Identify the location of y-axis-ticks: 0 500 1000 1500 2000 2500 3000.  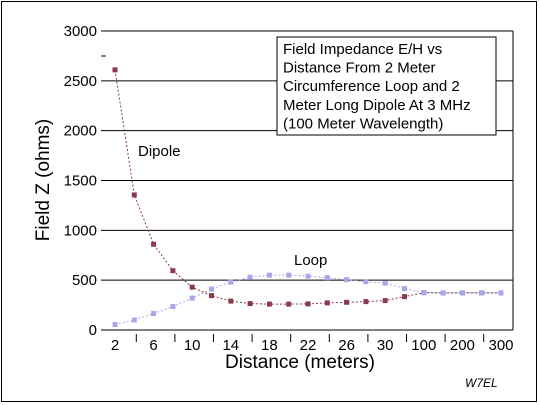
(80, 181).